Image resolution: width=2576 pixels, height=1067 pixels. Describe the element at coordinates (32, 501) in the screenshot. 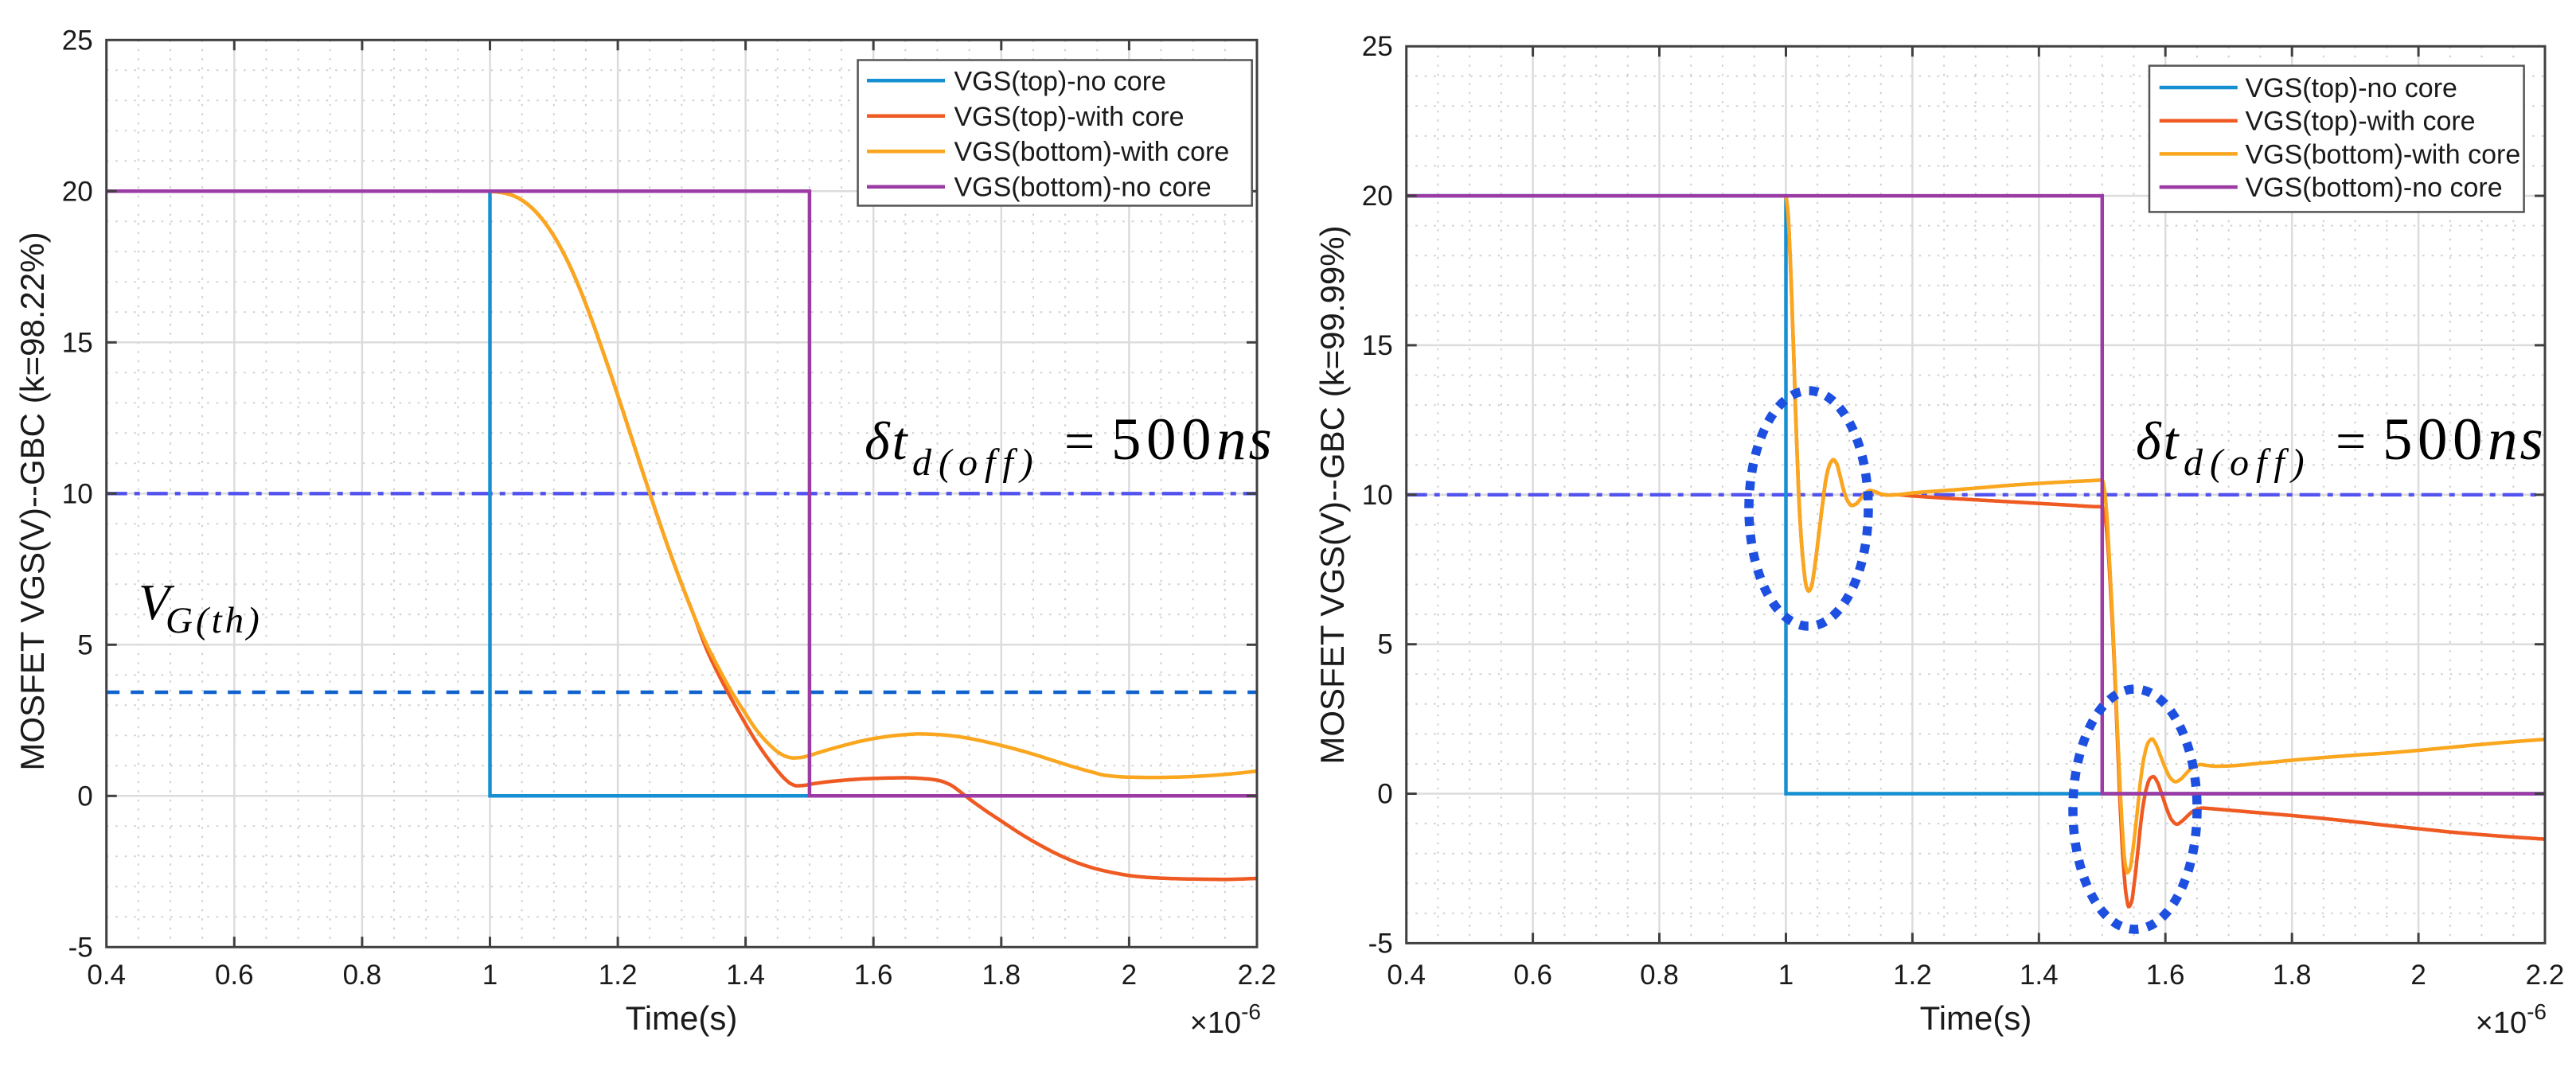

I see `svg-text: MOSFET VGS(V)--GBC (k=98.22%)` at that location.